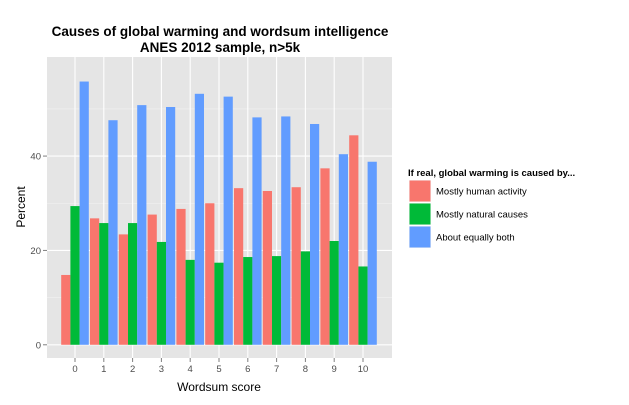 The width and height of the screenshot is (629, 405). What do you see at coordinates (190, 369) in the screenshot?
I see `x-tick-label: 4` at bounding box center [190, 369].